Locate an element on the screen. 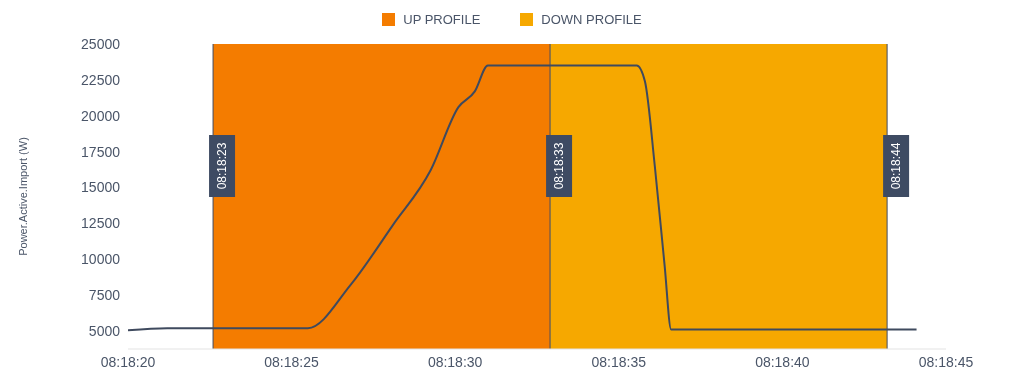  x-tick-label: 08:18:45 is located at coordinates (946, 361).